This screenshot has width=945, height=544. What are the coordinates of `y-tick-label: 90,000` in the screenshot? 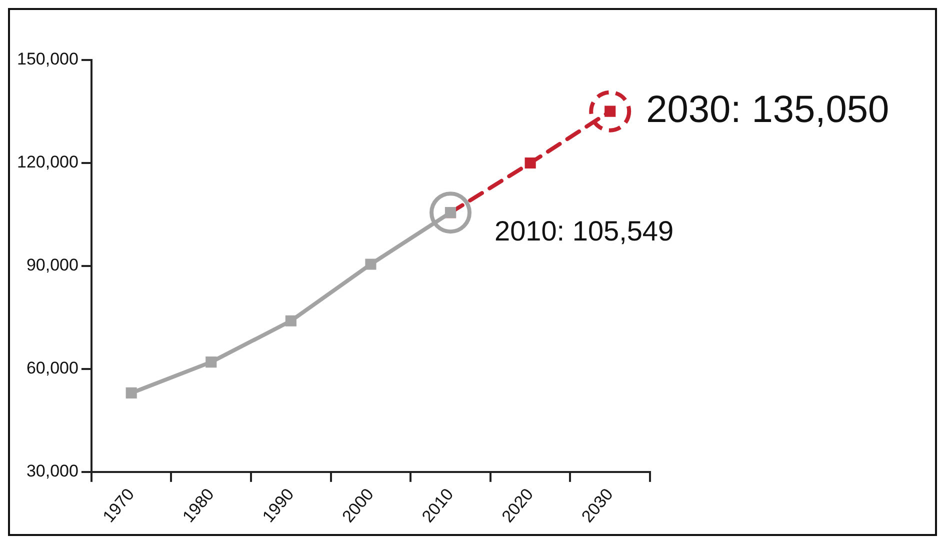 It's located at (52, 265).